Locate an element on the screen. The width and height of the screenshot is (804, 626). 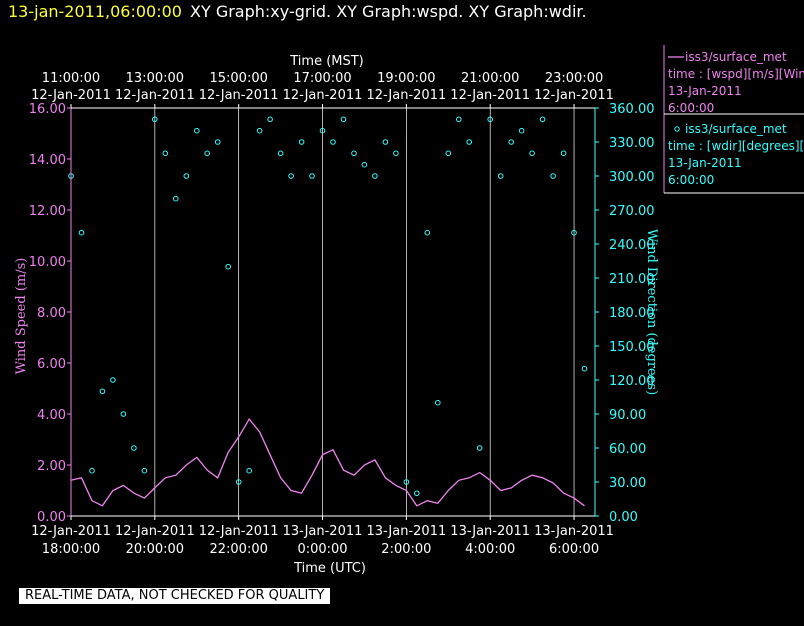
y-right-tick-label: 60.00 is located at coordinates (627, 449).